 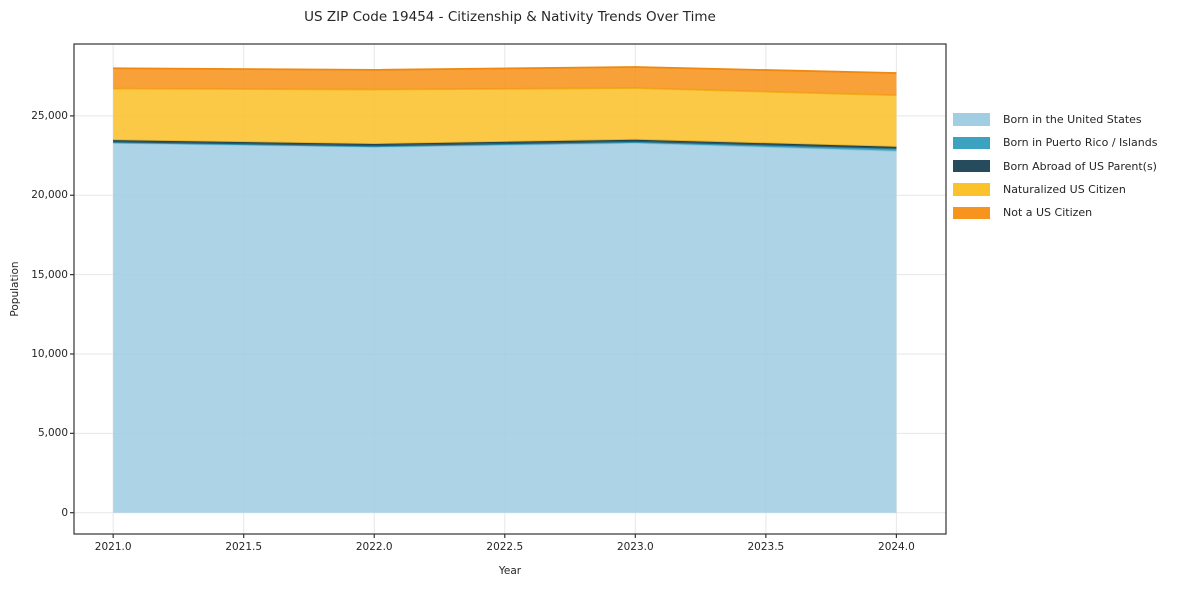 What do you see at coordinates (64, 512) in the screenshot?
I see `y-tick-label: 0` at bounding box center [64, 512].